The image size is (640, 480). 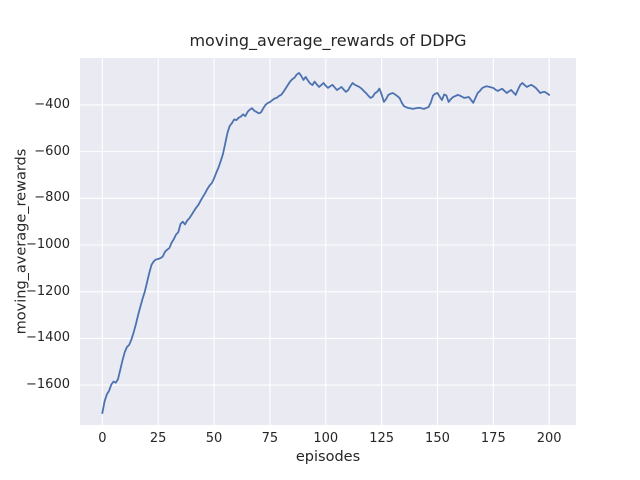 What do you see at coordinates (52, 198) in the screenshot?
I see `y-tick-label: −800` at bounding box center [52, 198].